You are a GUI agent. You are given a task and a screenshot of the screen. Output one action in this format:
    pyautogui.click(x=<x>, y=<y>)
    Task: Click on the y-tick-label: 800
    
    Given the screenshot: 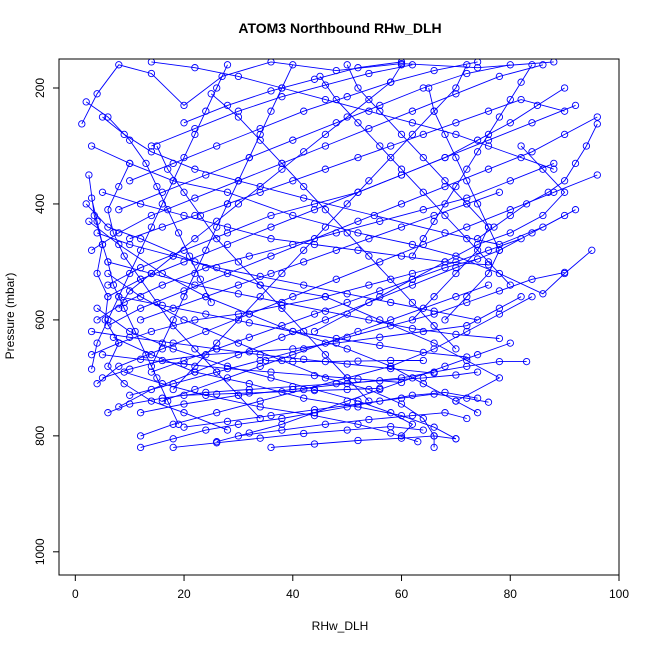 What is the action you would take?
    pyautogui.click(x=40, y=436)
    